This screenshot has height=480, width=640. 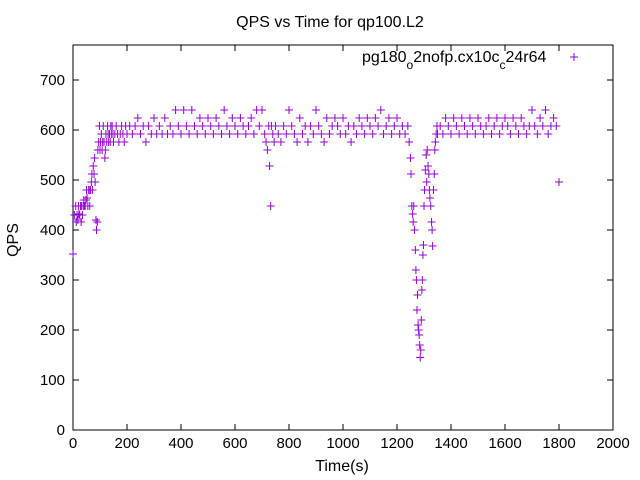 I want to click on x-tick-label: 1600, so click(x=504, y=443).